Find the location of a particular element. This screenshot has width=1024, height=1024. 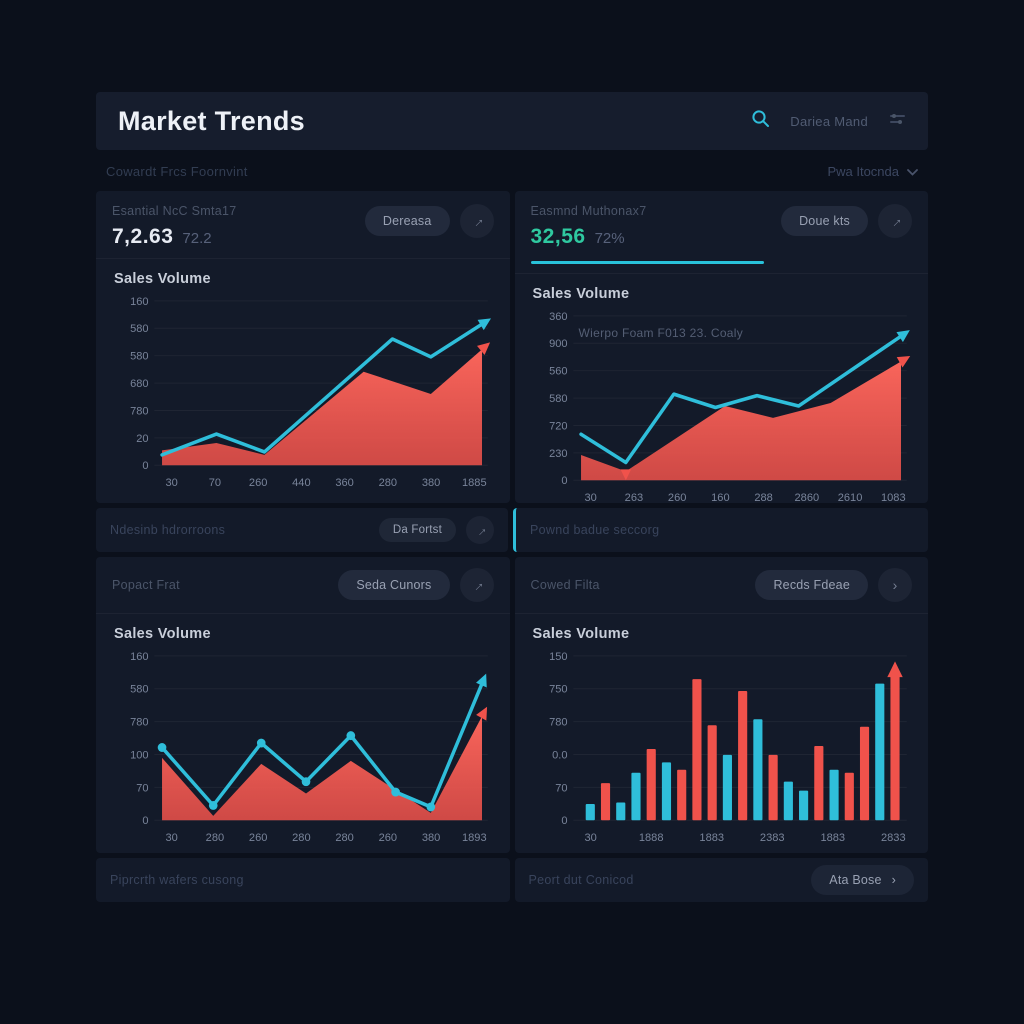

mid-bar-left-expand-button: → is located at coordinates (480, 530).